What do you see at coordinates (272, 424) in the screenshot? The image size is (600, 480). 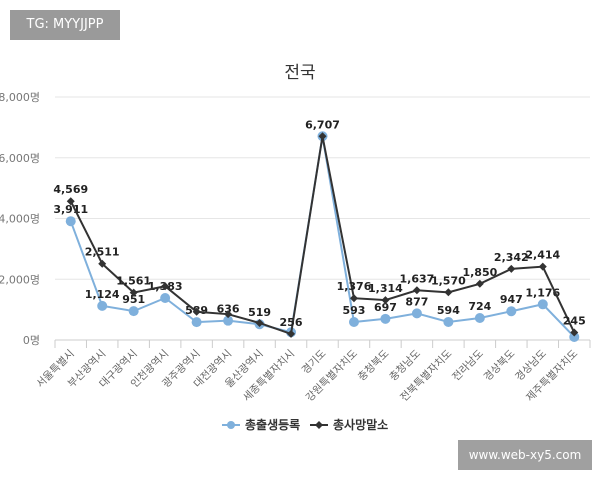 I see `legend-label: 총출생등록` at bounding box center [272, 424].